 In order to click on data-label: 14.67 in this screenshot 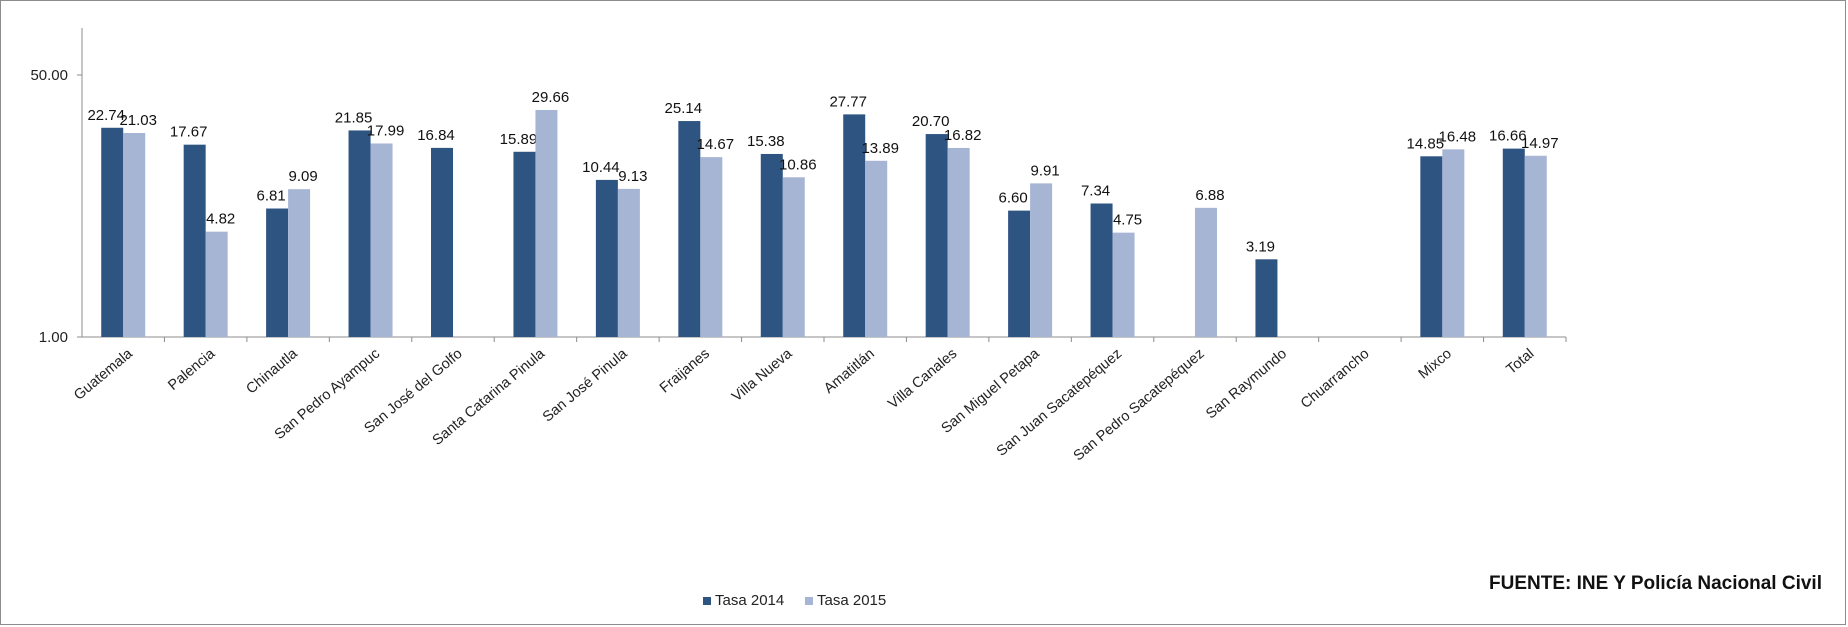, I will do `click(716, 144)`.